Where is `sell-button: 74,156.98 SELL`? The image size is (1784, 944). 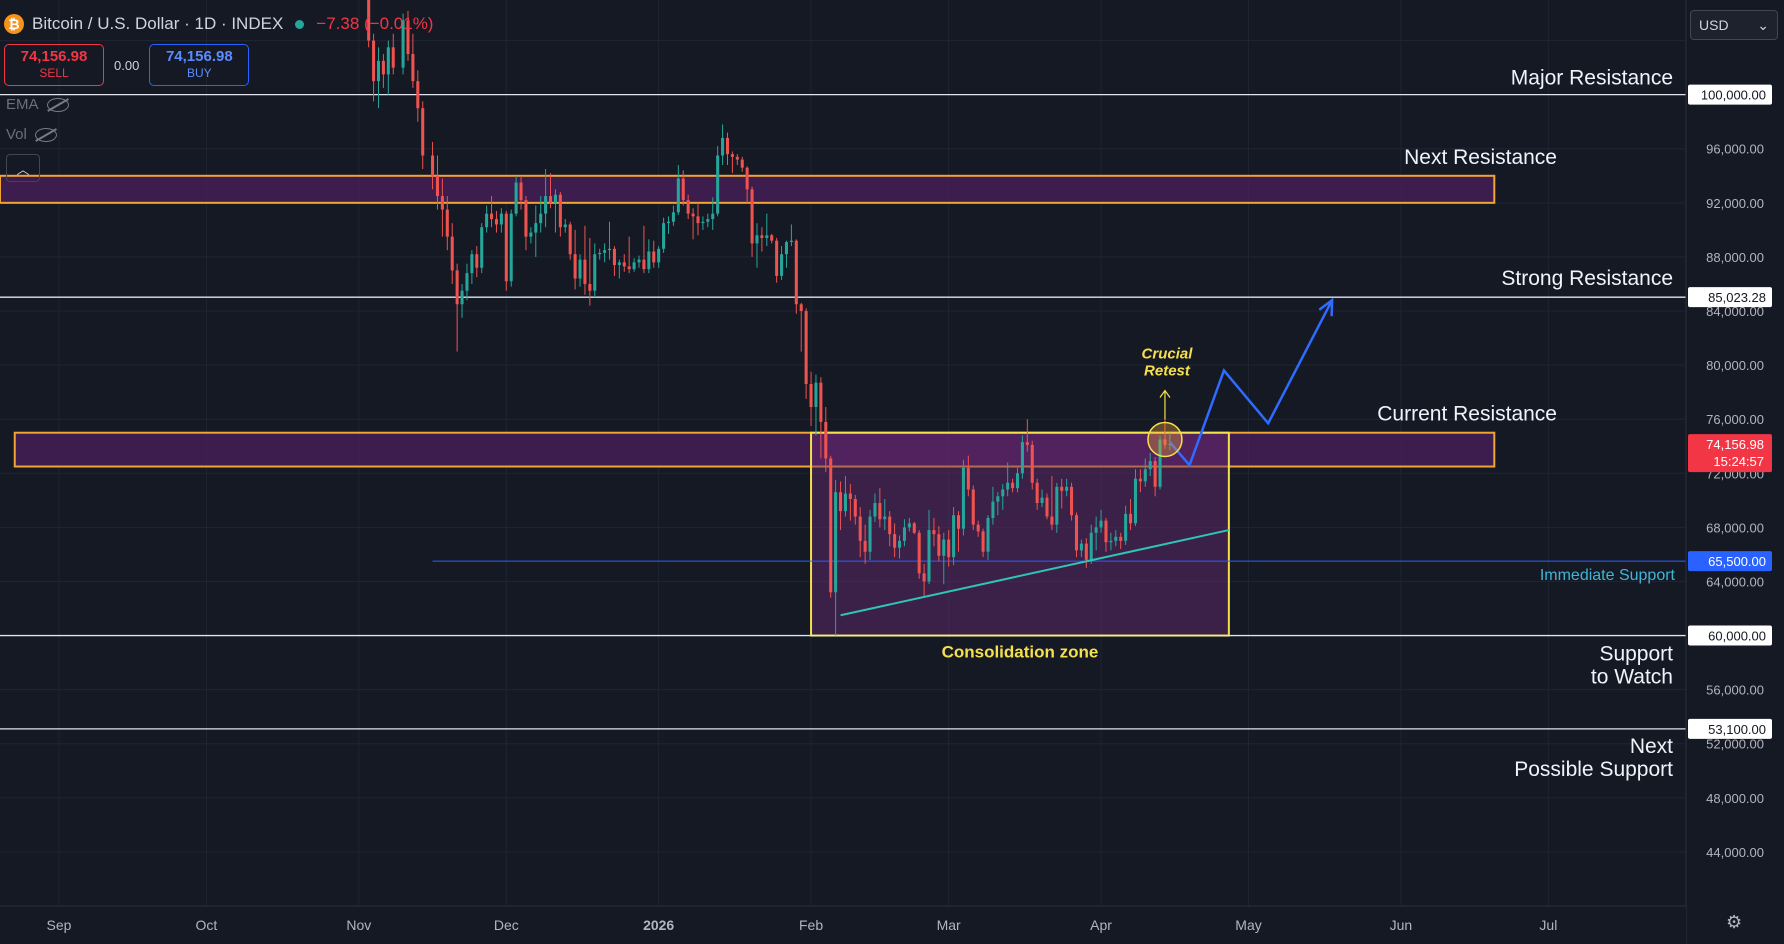 sell-button: 74,156.98 SELL is located at coordinates (54, 65).